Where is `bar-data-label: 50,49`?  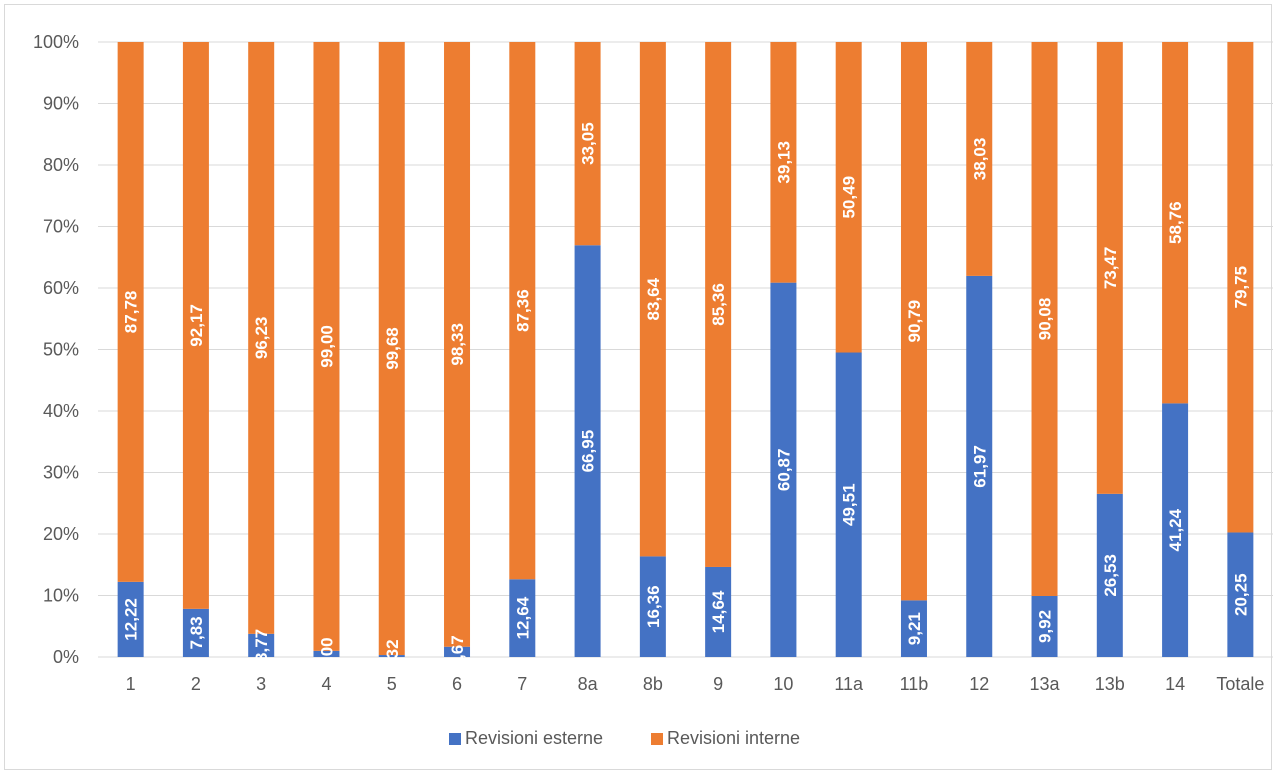
bar-data-label: 50,49 is located at coordinates (849, 197).